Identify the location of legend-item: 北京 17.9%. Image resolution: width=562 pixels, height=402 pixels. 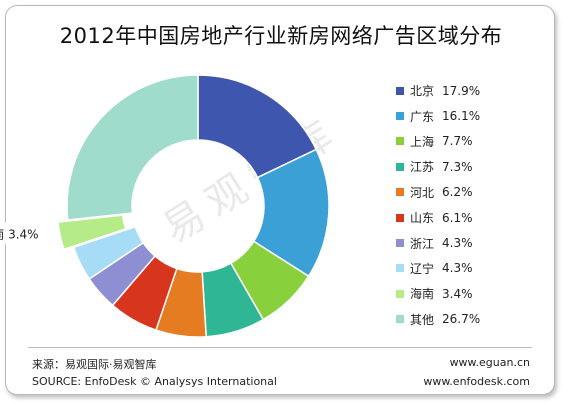
(456, 90).